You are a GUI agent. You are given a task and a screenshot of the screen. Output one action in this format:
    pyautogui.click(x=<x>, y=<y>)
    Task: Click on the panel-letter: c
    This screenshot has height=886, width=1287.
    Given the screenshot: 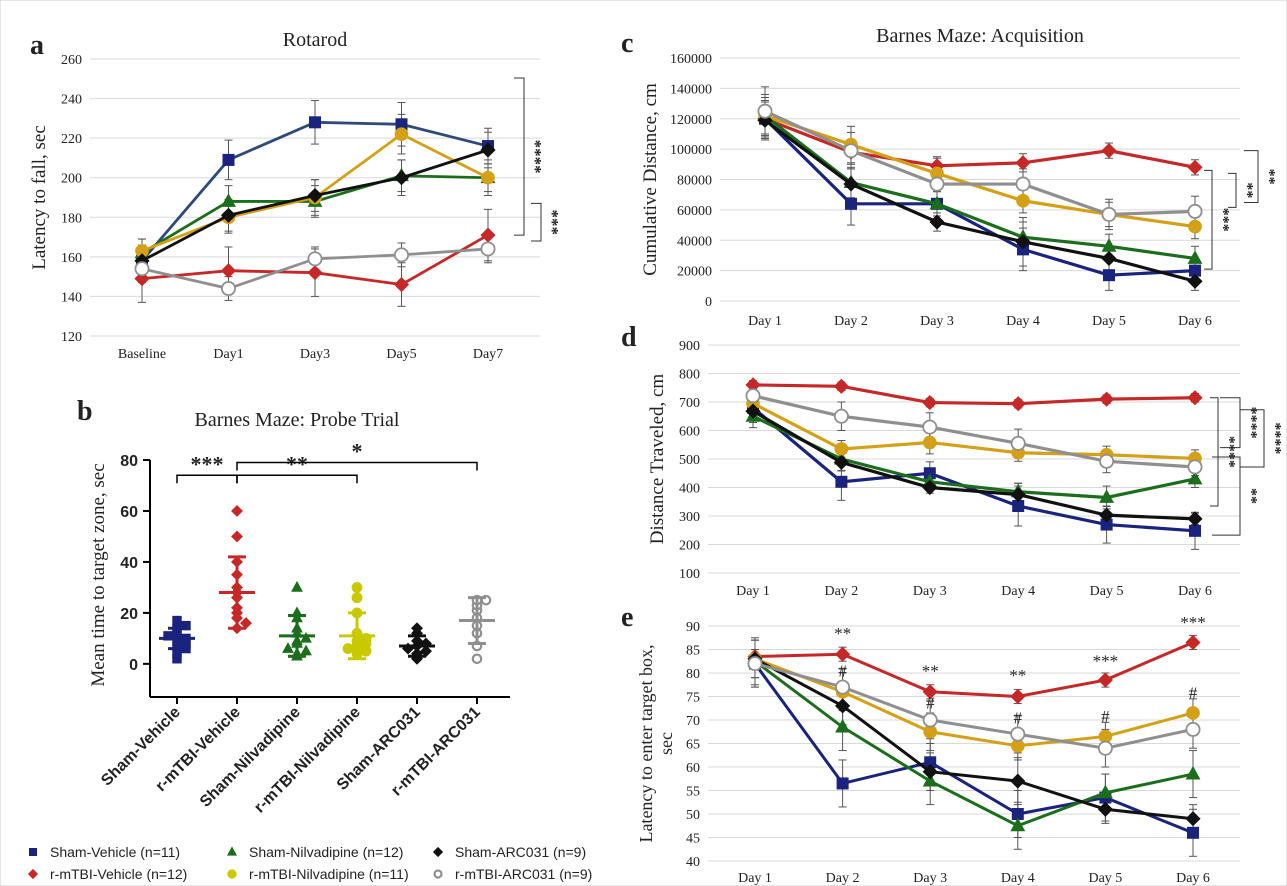 What is the action you would take?
    pyautogui.click(x=627, y=43)
    